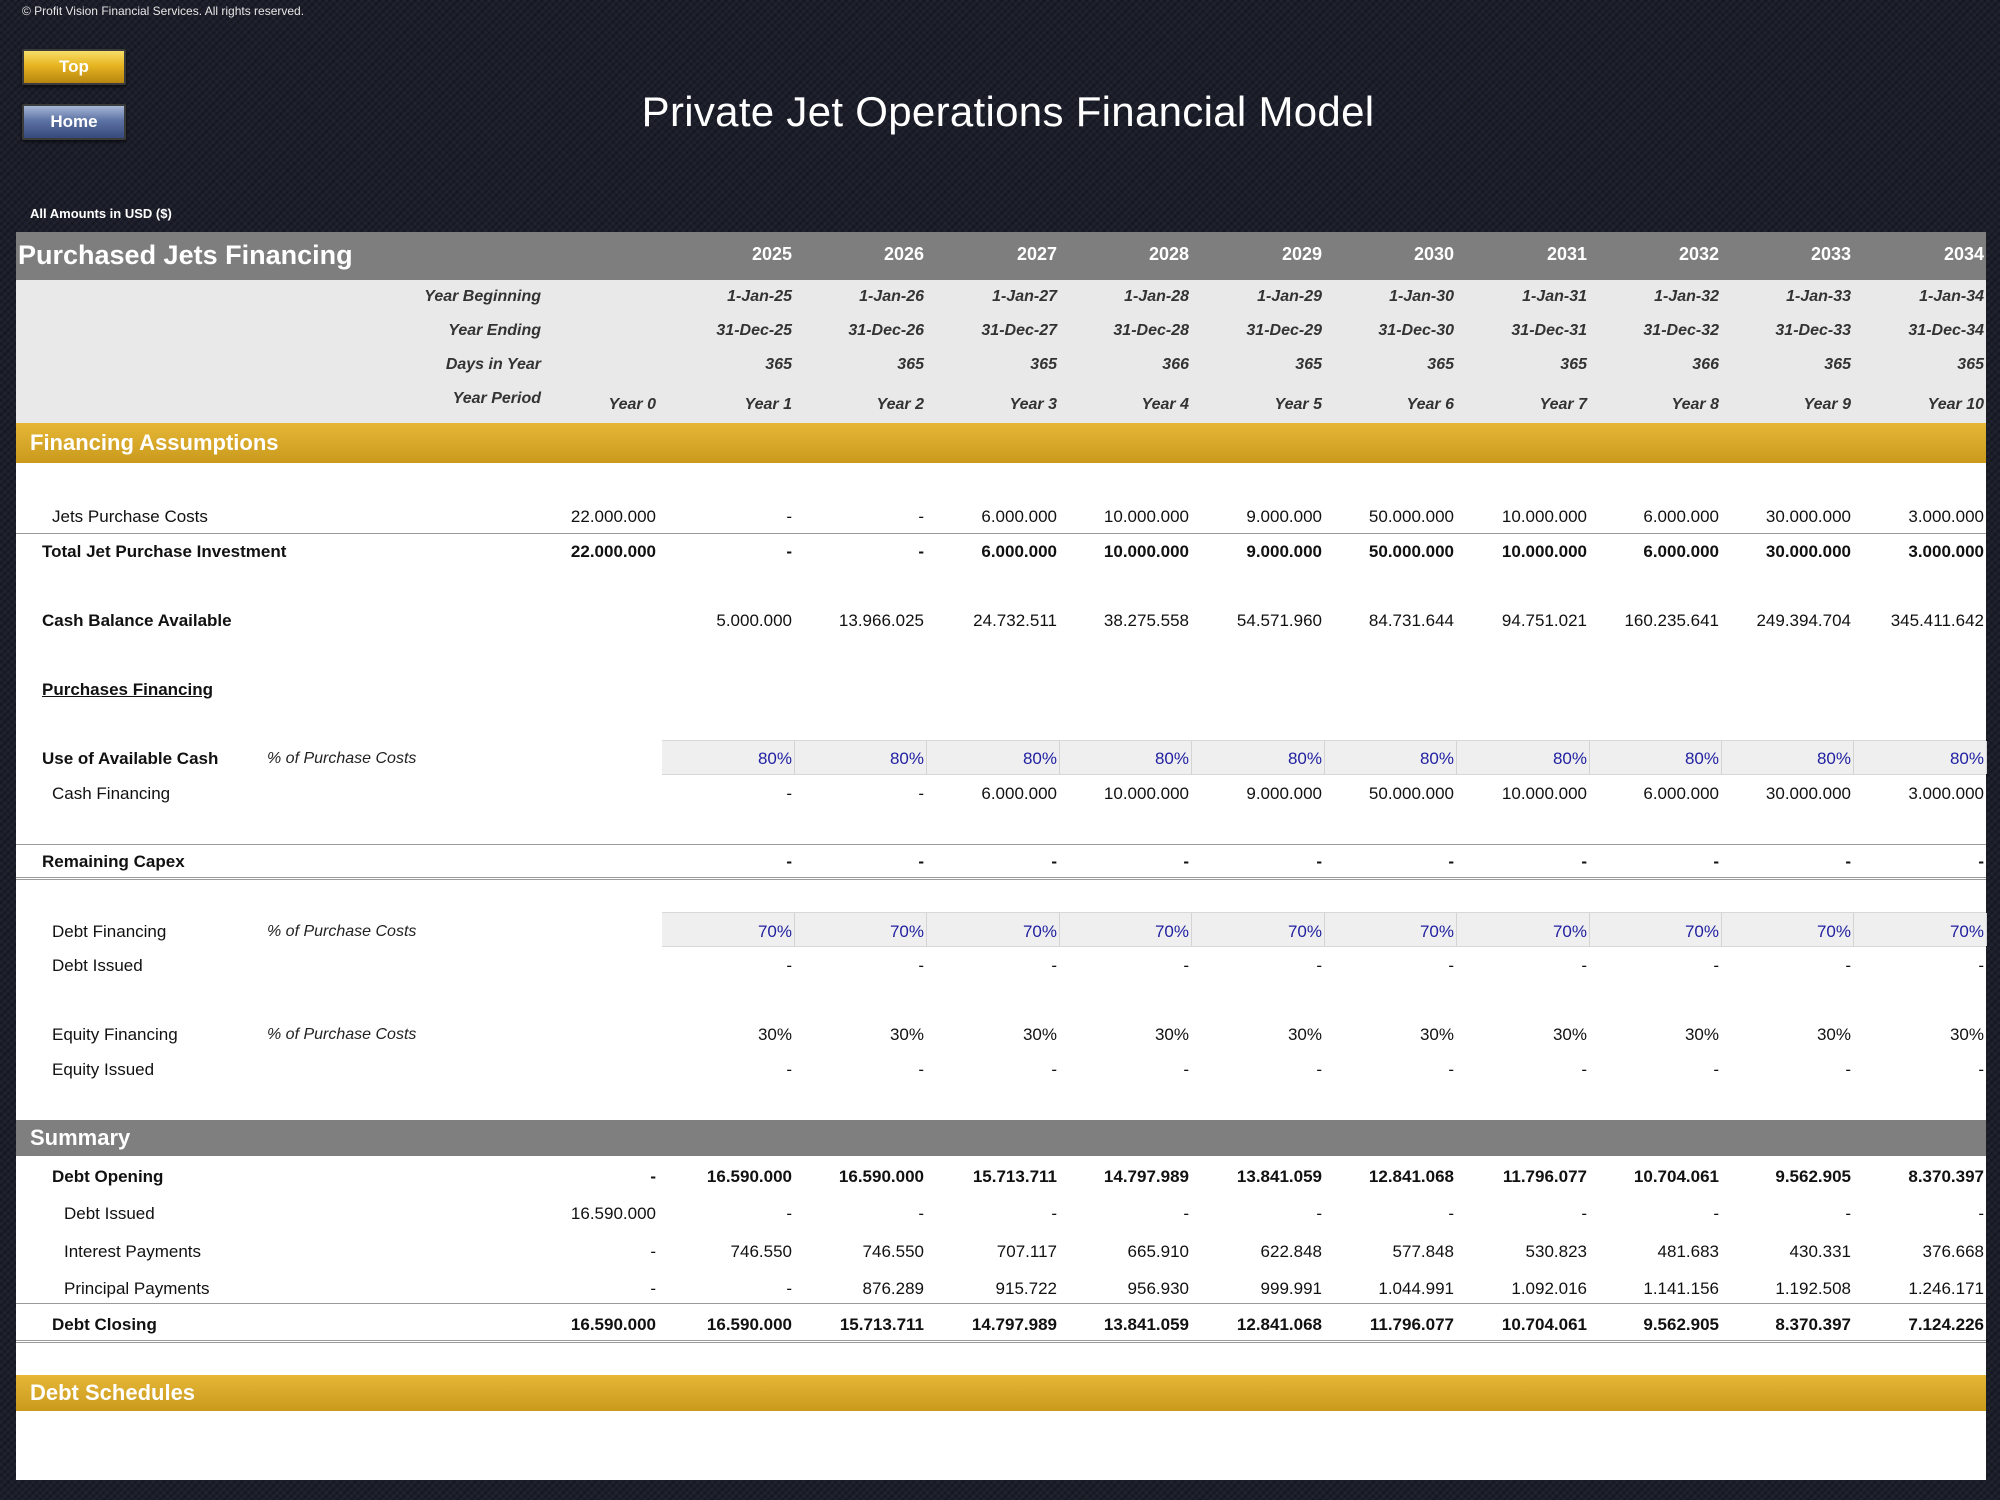 Image resolution: width=2000 pixels, height=1500 pixels. Describe the element at coordinates (1544, 551) in the screenshot. I see `total-jet-purchase-cell: 10.000.000` at that location.